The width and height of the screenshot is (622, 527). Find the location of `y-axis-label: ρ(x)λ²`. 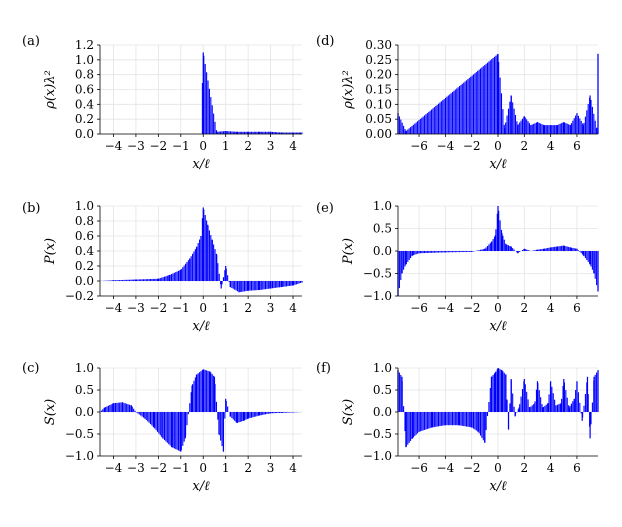

y-axis-label: ρ(x)λ² is located at coordinates (50, 90).